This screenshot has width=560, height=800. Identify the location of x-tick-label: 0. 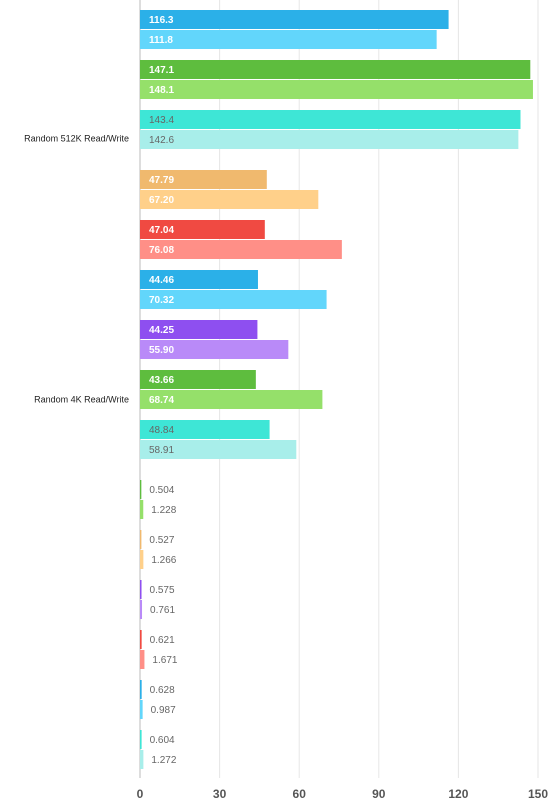
(140, 793).